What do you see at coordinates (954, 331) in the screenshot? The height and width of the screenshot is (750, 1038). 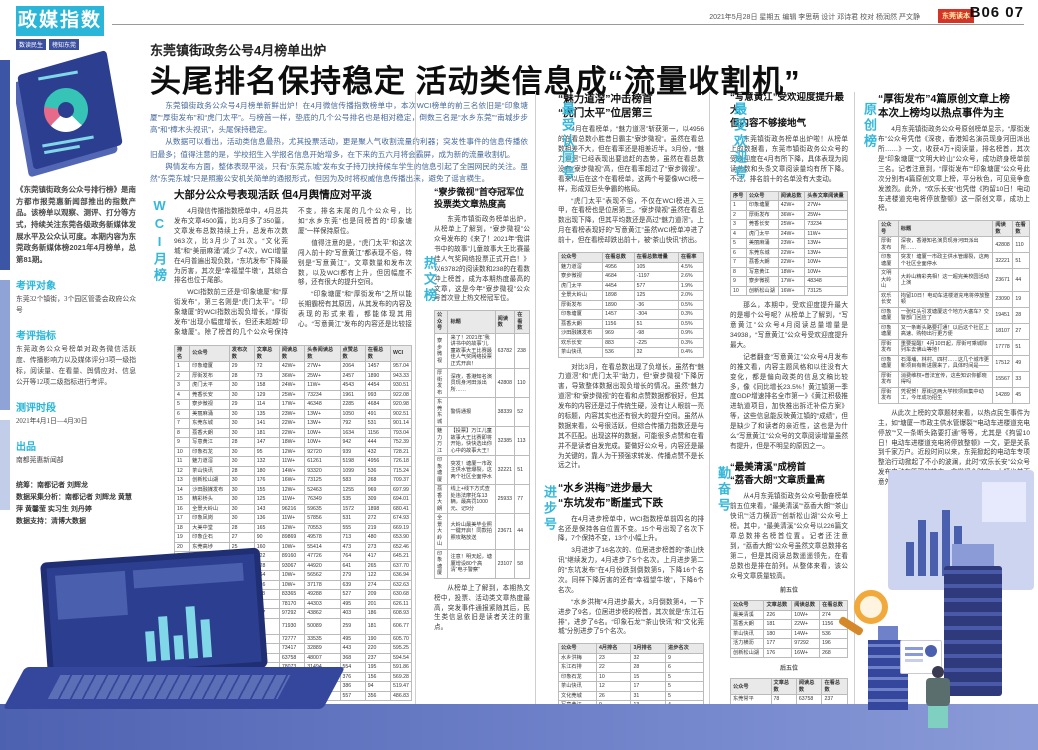 I see `table-row: 印象塘厦 又一条断头路要打通！以后这个社区上高速、购物出行更方便 18107 27` at bounding box center [954, 331].